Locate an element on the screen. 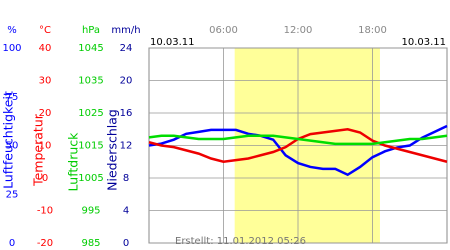 The width and height of the screenshot is (450, 250). date-left: 10.03.11 is located at coordinates (172, 42).